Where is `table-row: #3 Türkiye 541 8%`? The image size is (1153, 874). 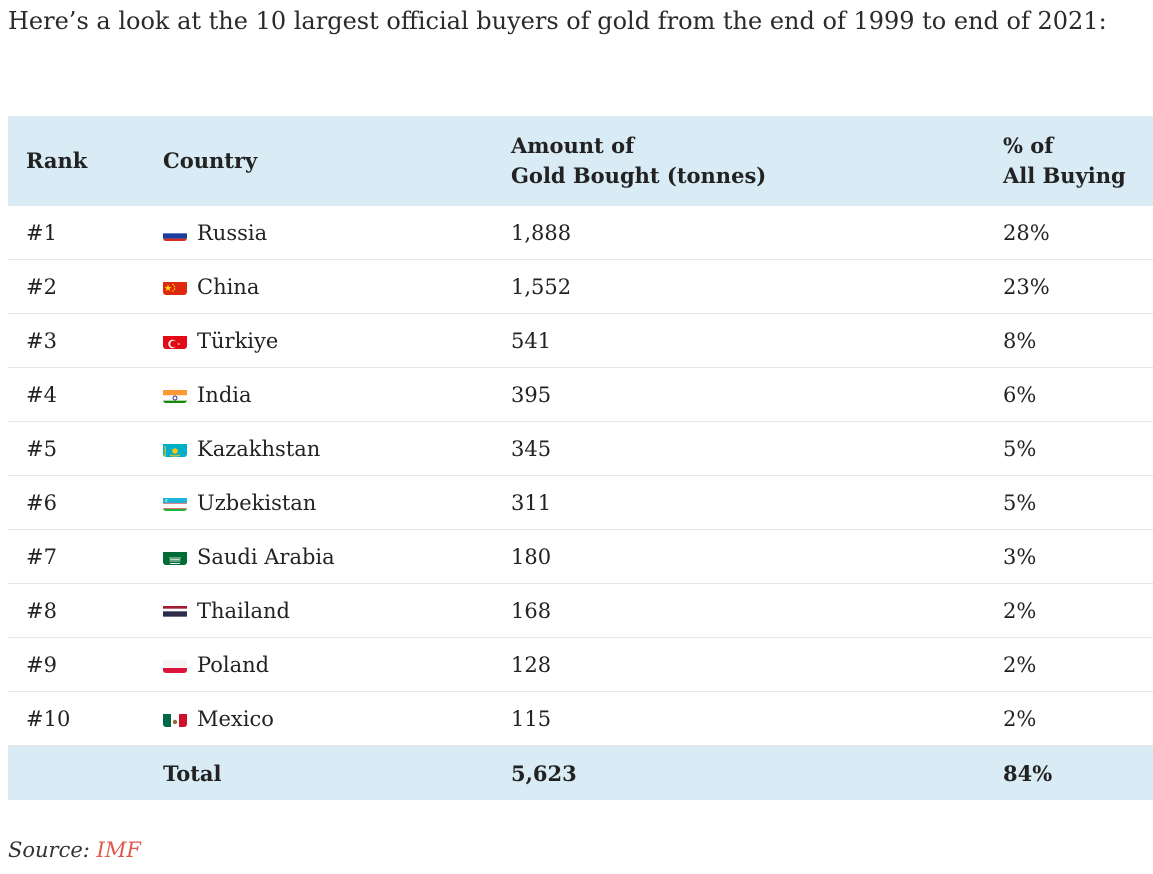
table-row: #3 Türkiye 541 8% is located at coordinates (580, 340).